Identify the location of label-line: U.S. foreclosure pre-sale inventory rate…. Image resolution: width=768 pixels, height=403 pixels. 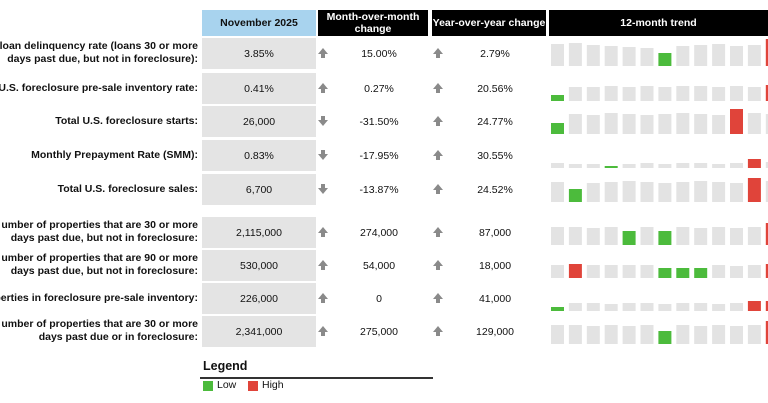
(99, 87).